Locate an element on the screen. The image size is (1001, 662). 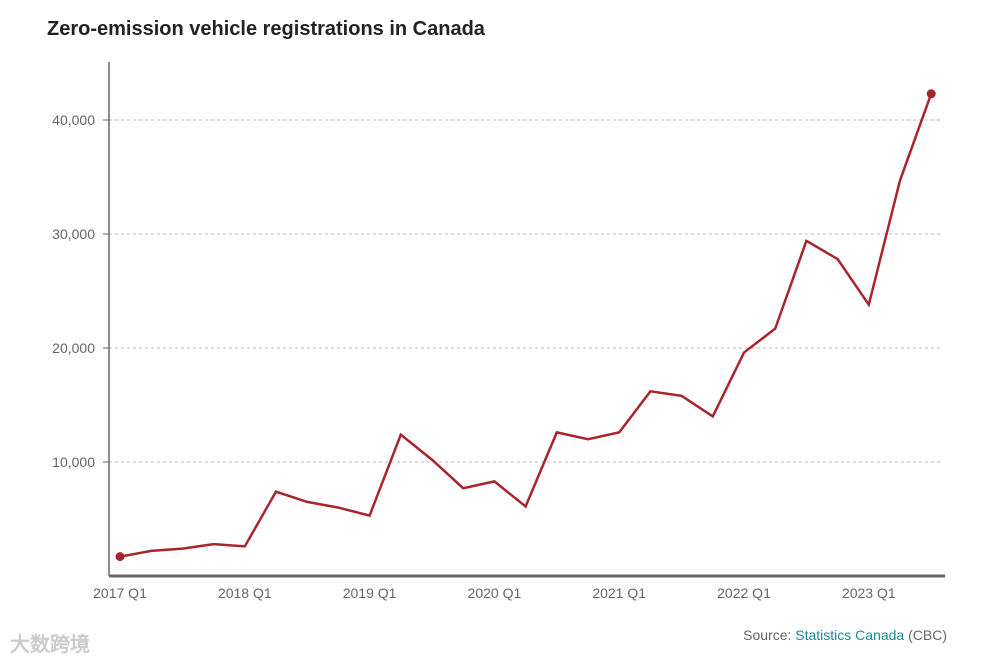
x-tick-label: 2017 Q1 is located at coordinates (120, 593).